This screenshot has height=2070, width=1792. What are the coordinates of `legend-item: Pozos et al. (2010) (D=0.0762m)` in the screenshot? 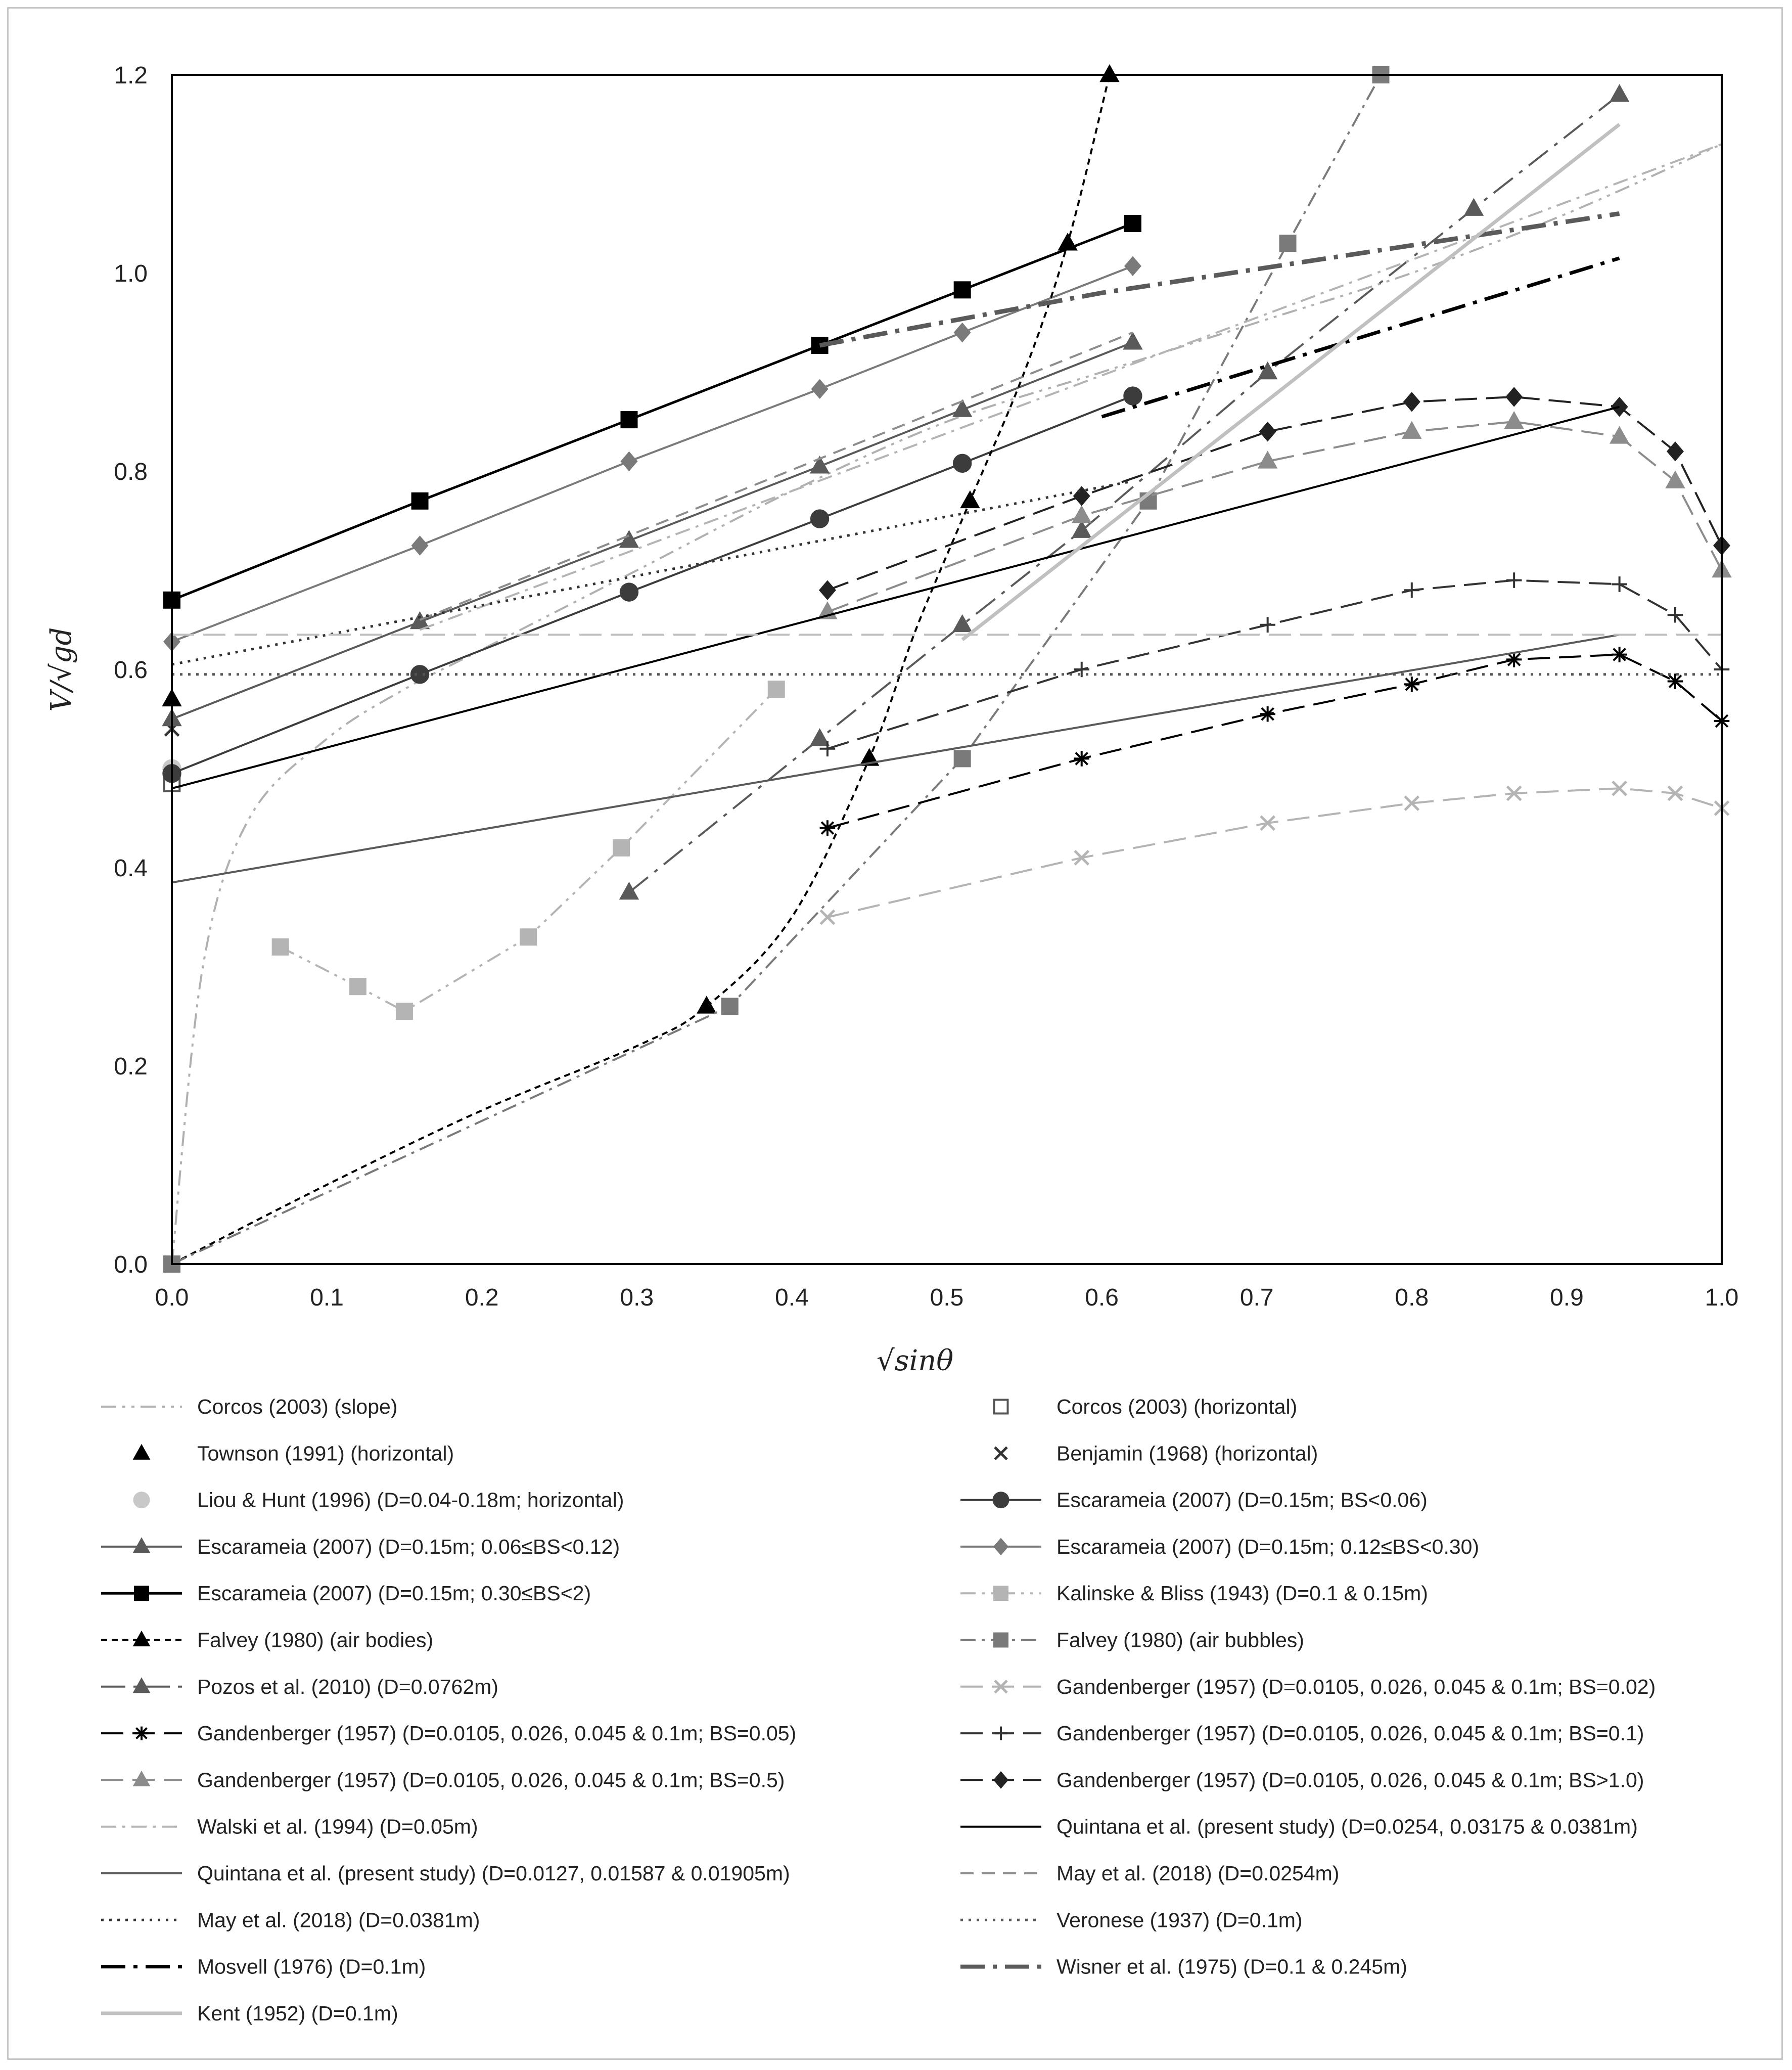 It's located at (300, 1686).